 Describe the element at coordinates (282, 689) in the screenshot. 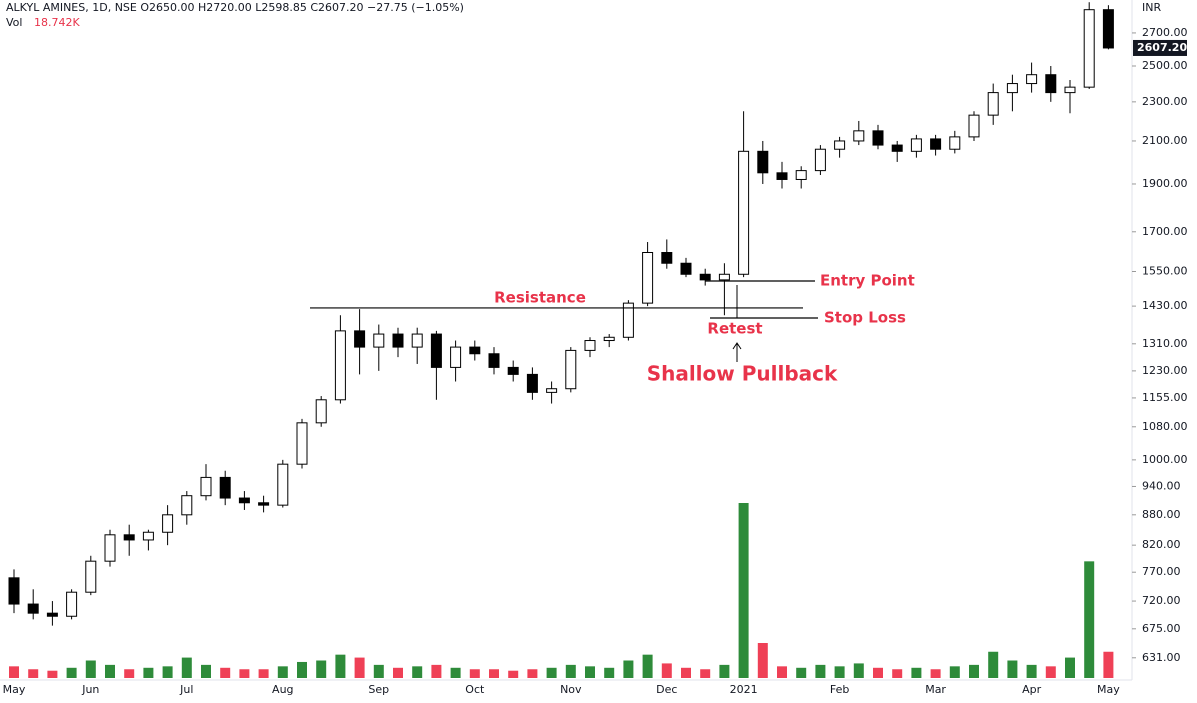

I see `x-tick-label: Aug` at that location.